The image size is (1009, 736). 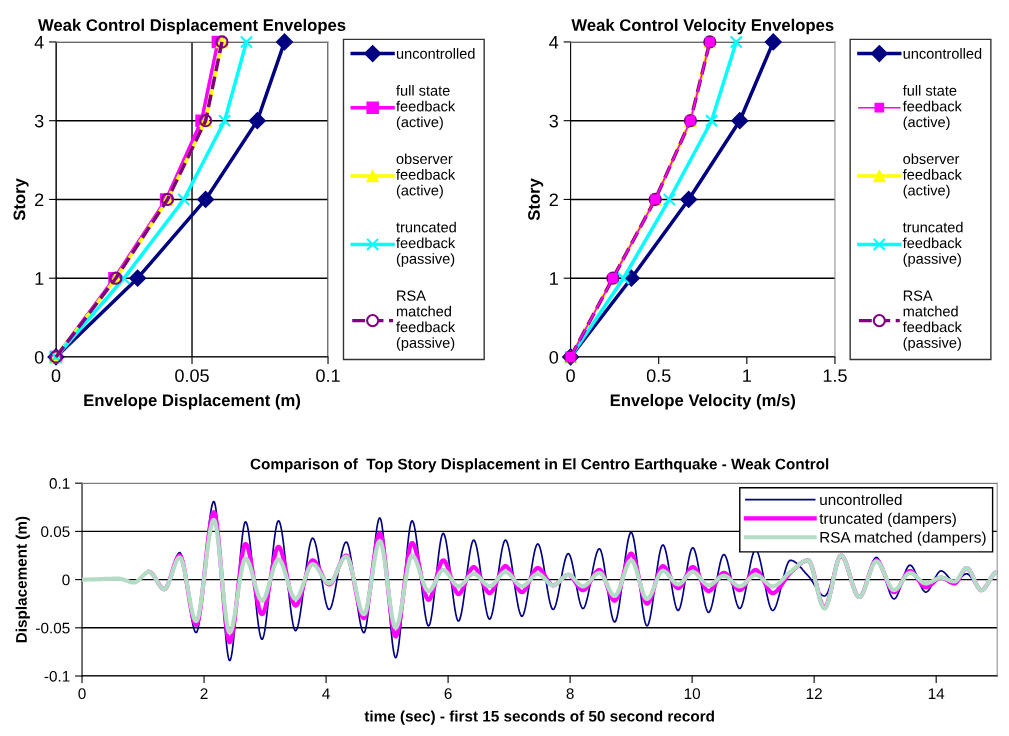 I want to click on x-tick-label: 1, so click(x=747, y=375).